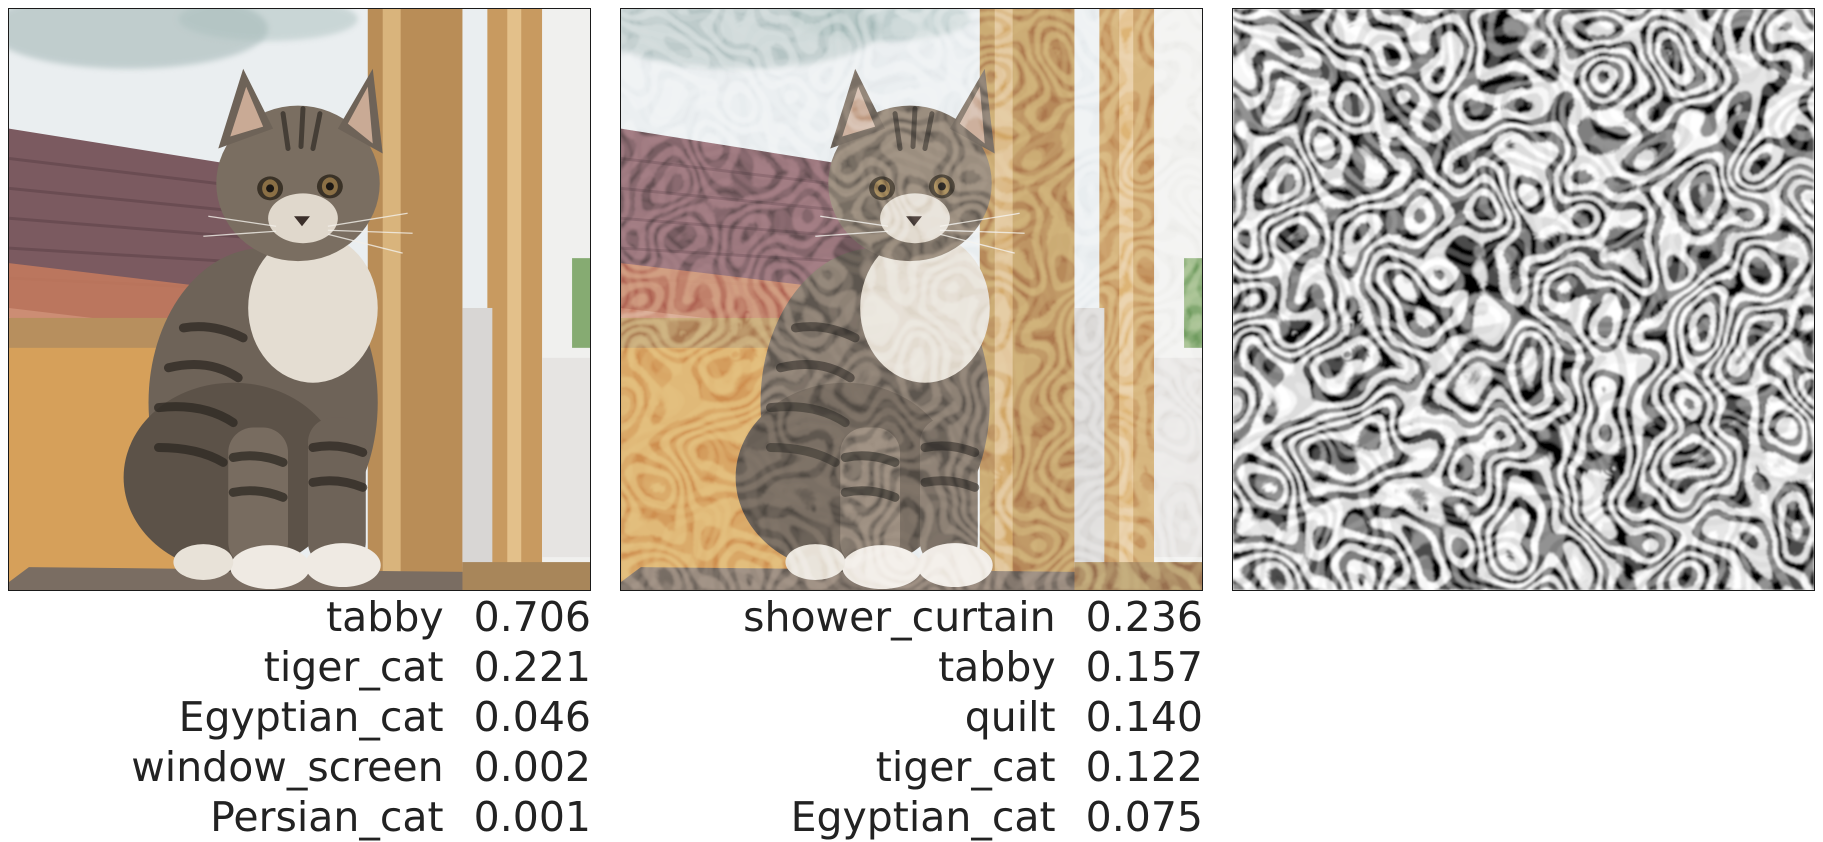 This screenshot has width=1823, height=842. I want to click on prediction-row: quilt 0.140, so click(911, 717).